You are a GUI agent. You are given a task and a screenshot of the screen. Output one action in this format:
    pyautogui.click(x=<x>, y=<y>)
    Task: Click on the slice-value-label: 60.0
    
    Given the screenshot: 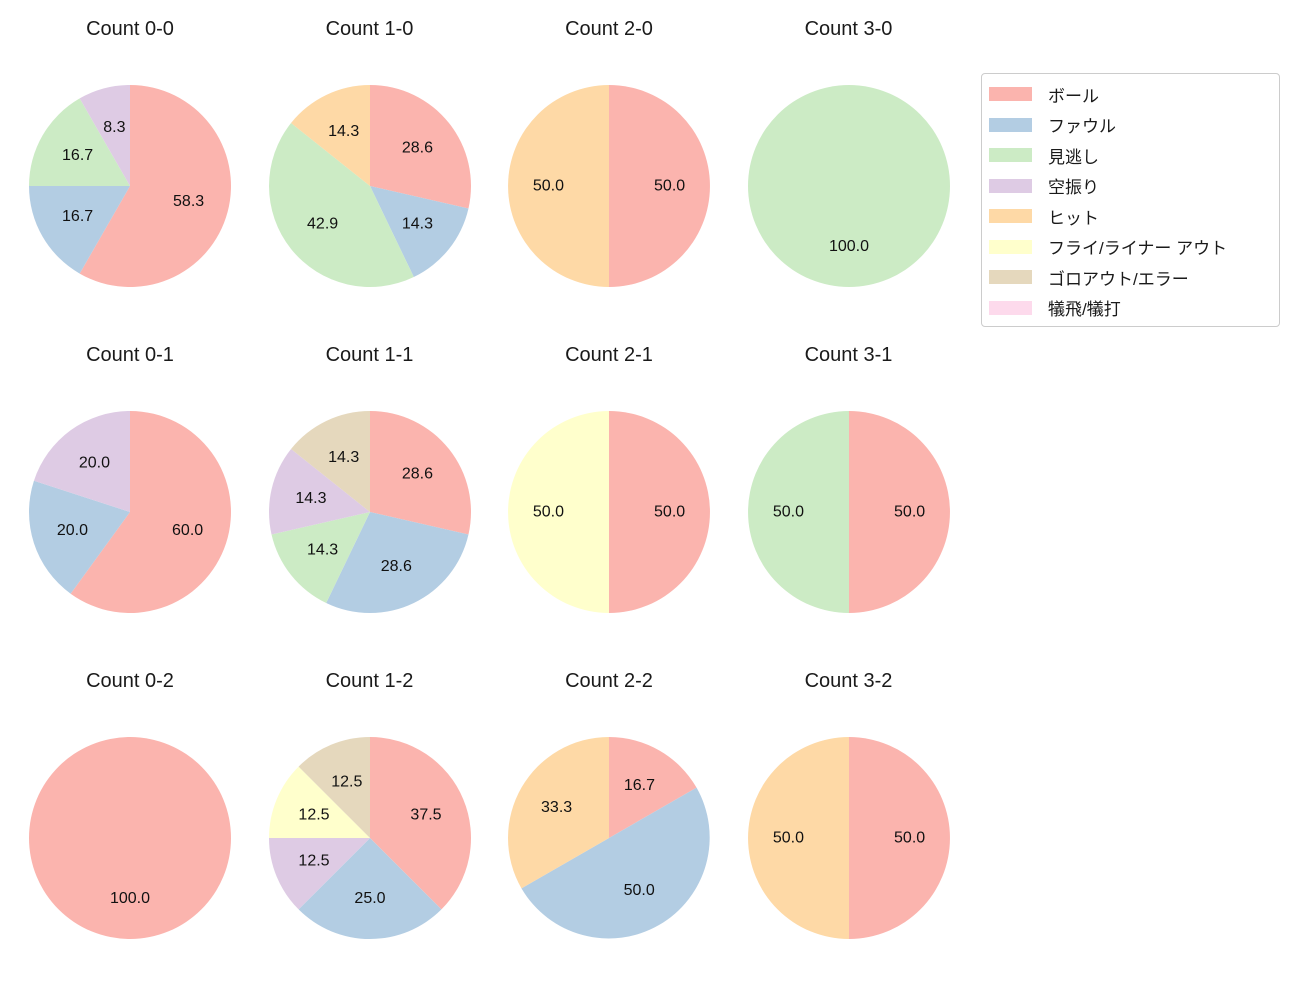 What is the action you would take?
    pyautogui.click(x=187, y=530)
    